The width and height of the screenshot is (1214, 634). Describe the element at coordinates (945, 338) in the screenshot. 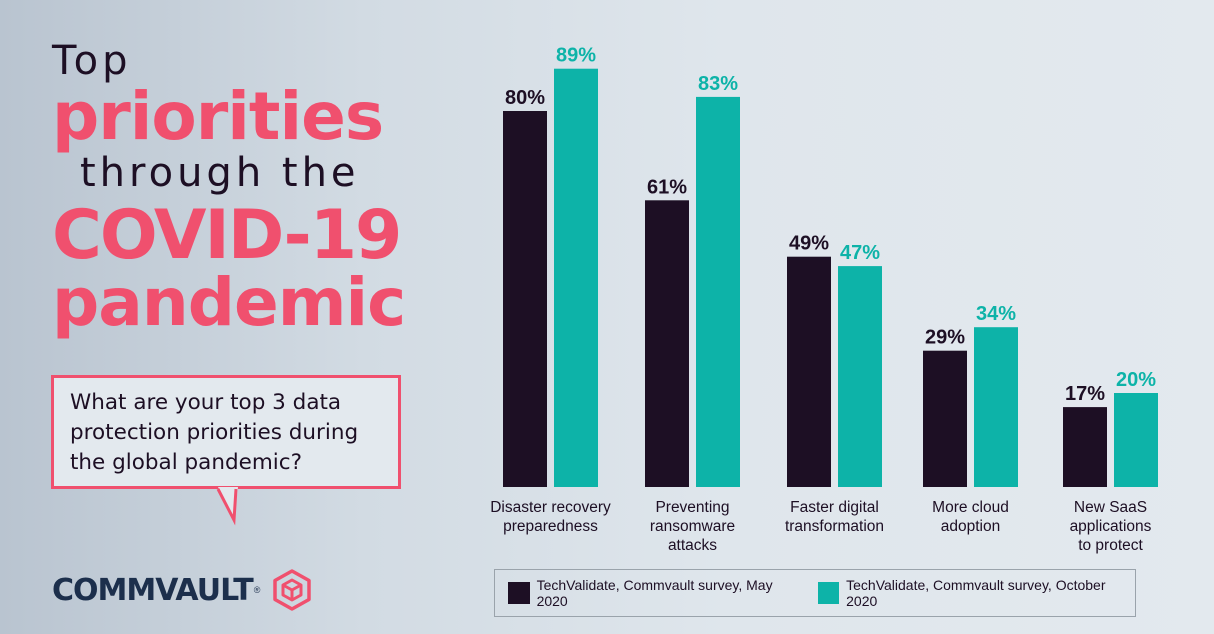

I see `data-label-more-cloud-adoption-series-1: 29%` at that location.